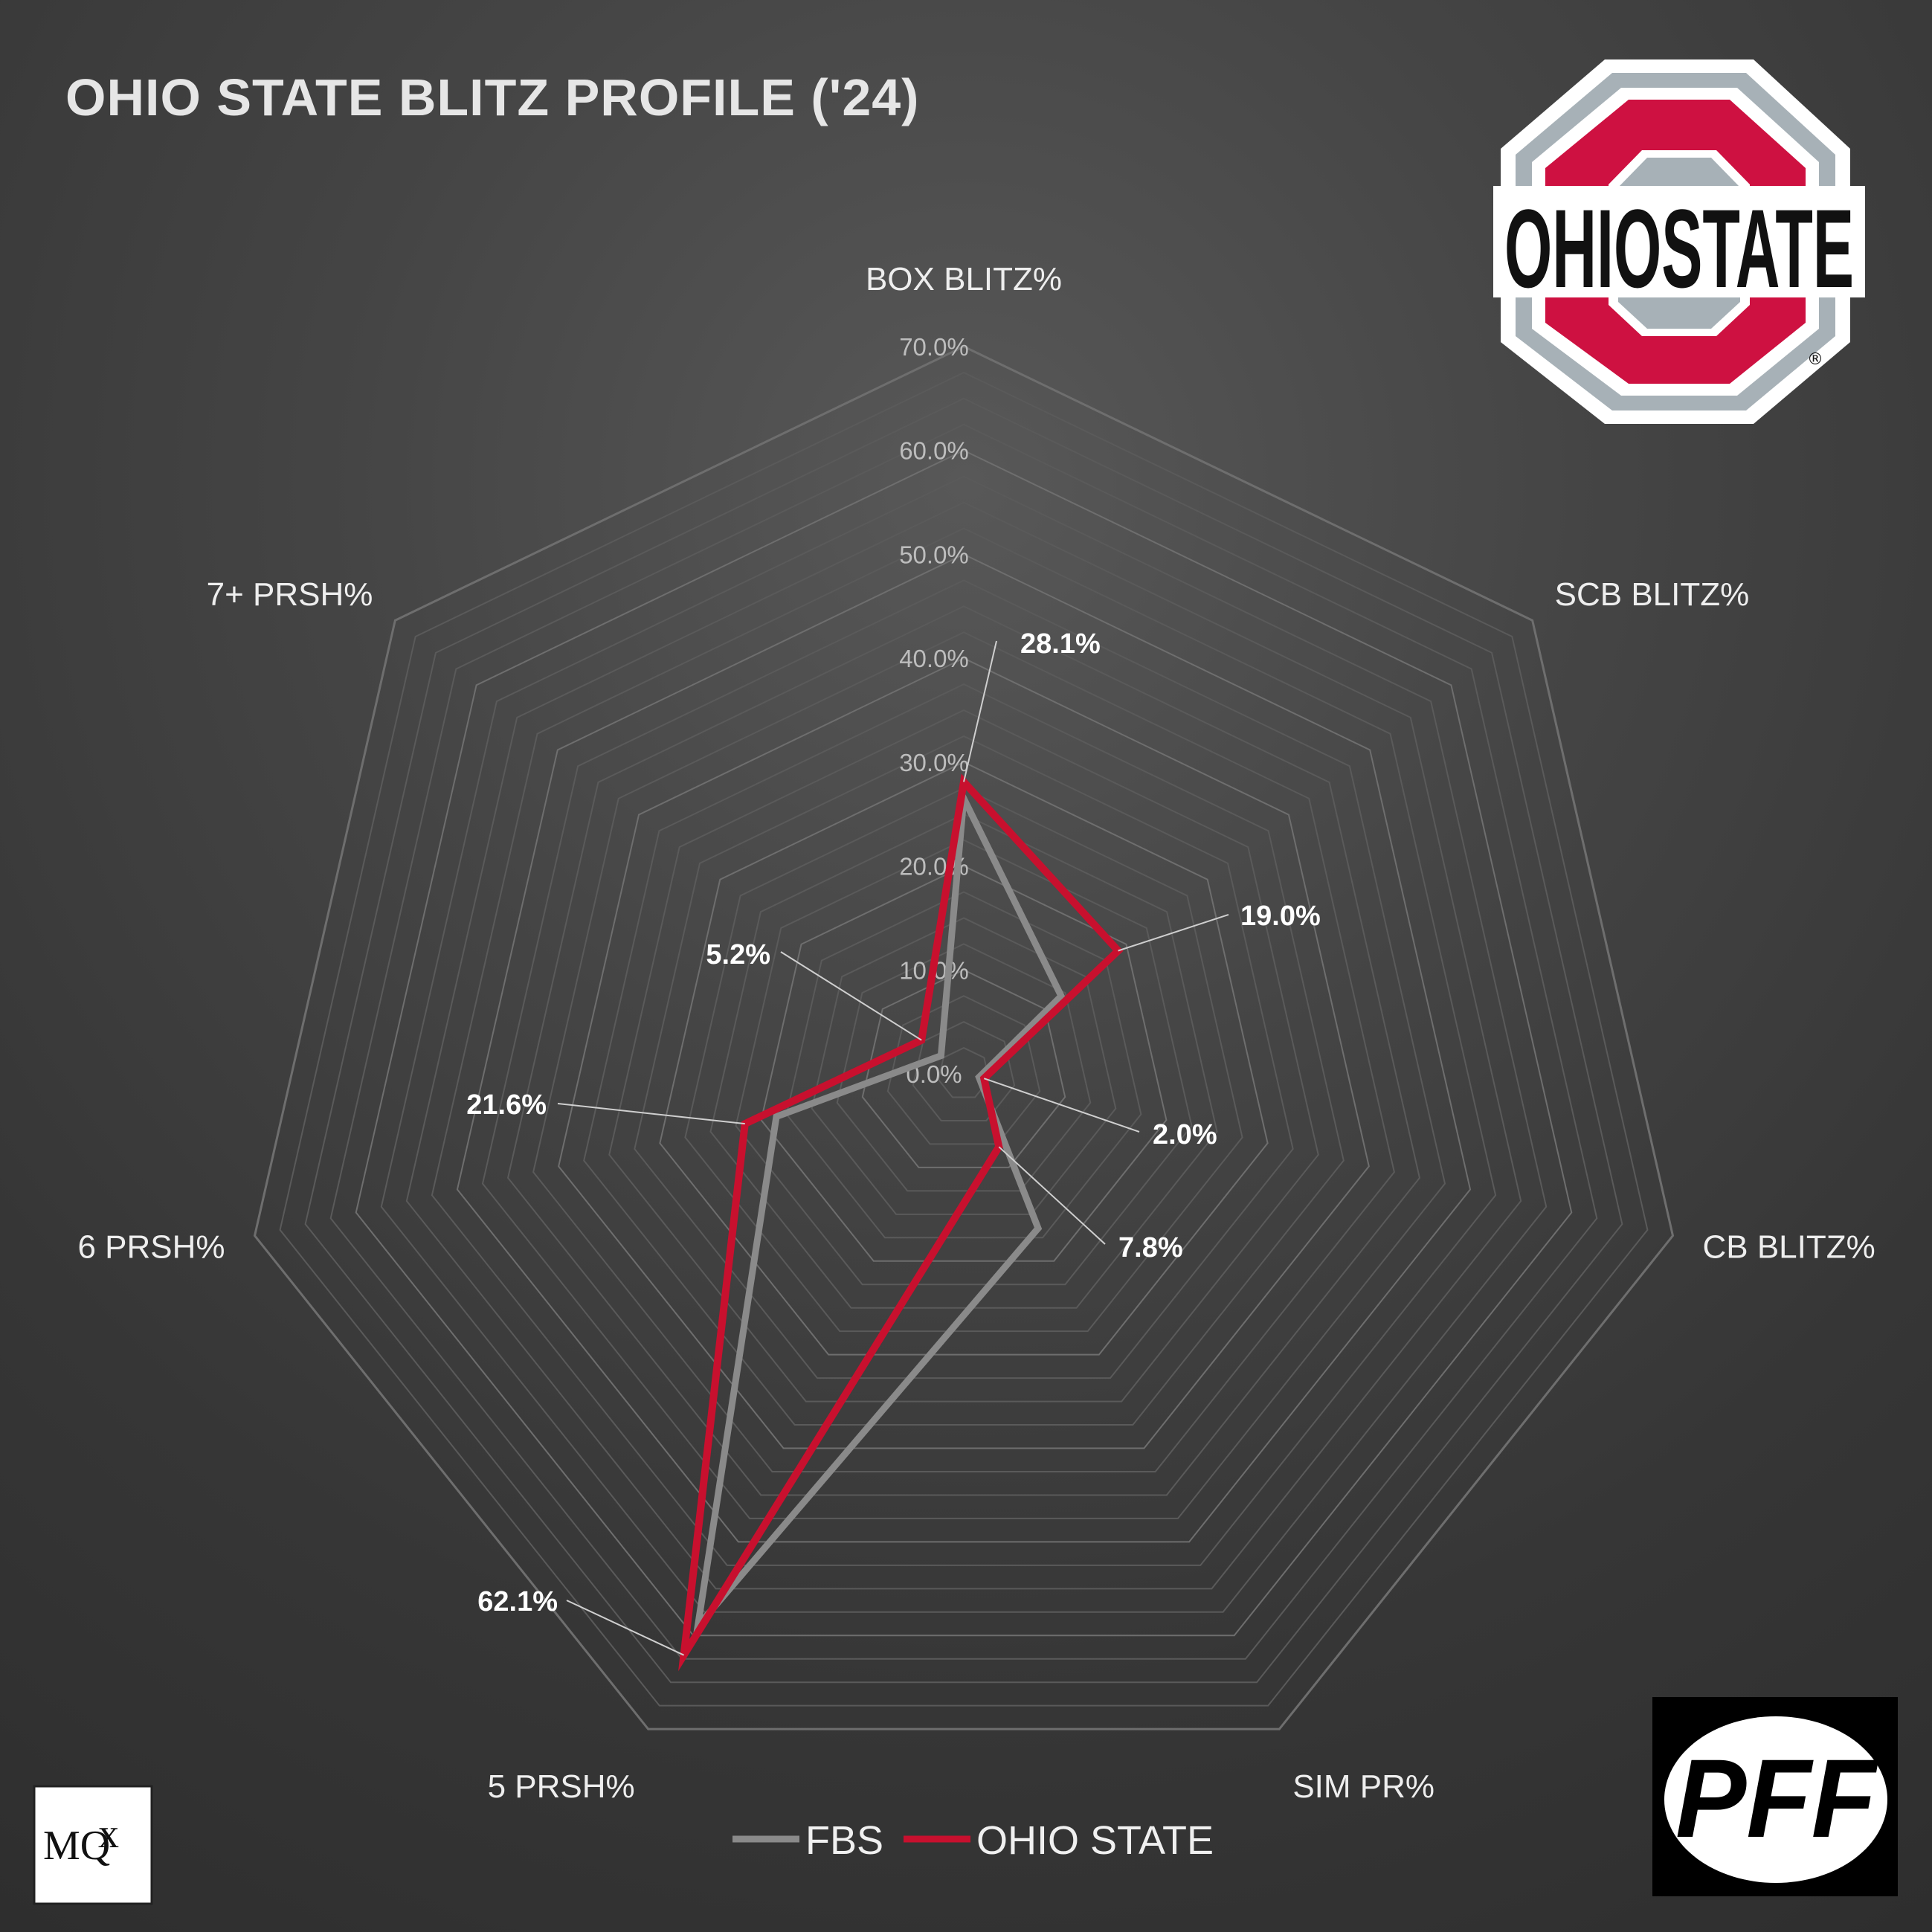 This screenshot has height=1932, width=1932. I want to click on series-lines, so click(901, 1222).